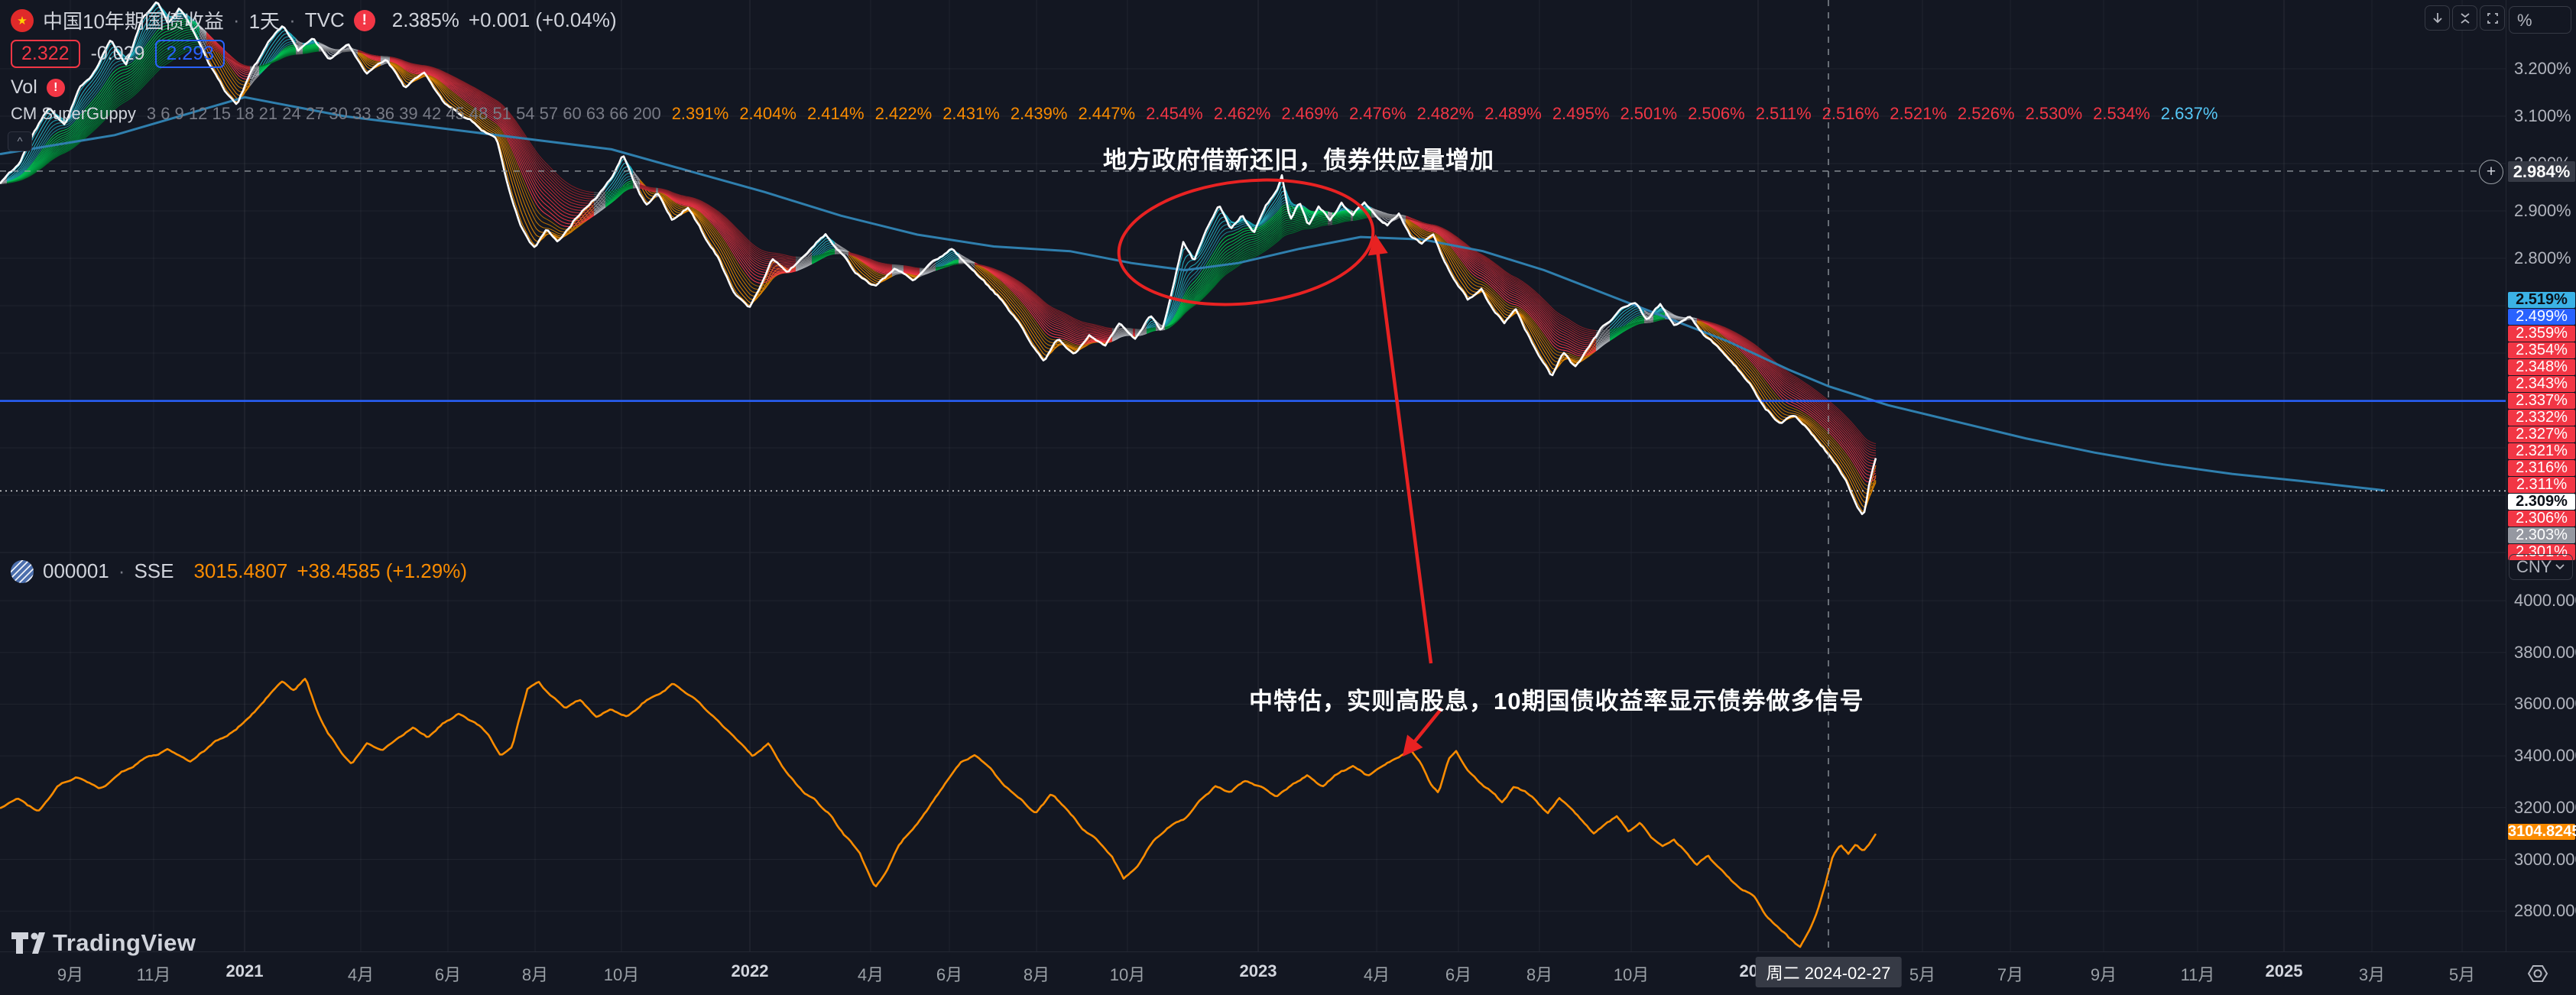 This screenshot has height=995, width=2576. What do you see at coordinates (1919, 113) in the screenshot?
I see `superguppy-value: 2.521%` at bounding box center [1919, 113].